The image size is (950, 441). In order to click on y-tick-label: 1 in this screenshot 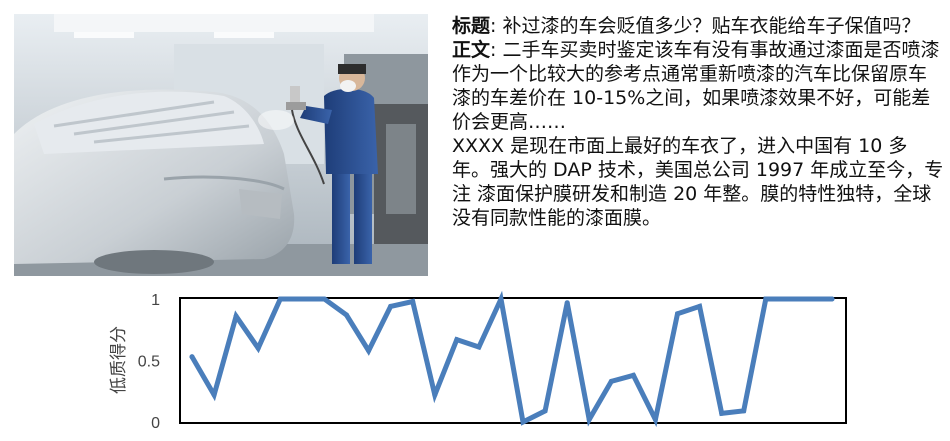, I will do `click(155, 300)`.